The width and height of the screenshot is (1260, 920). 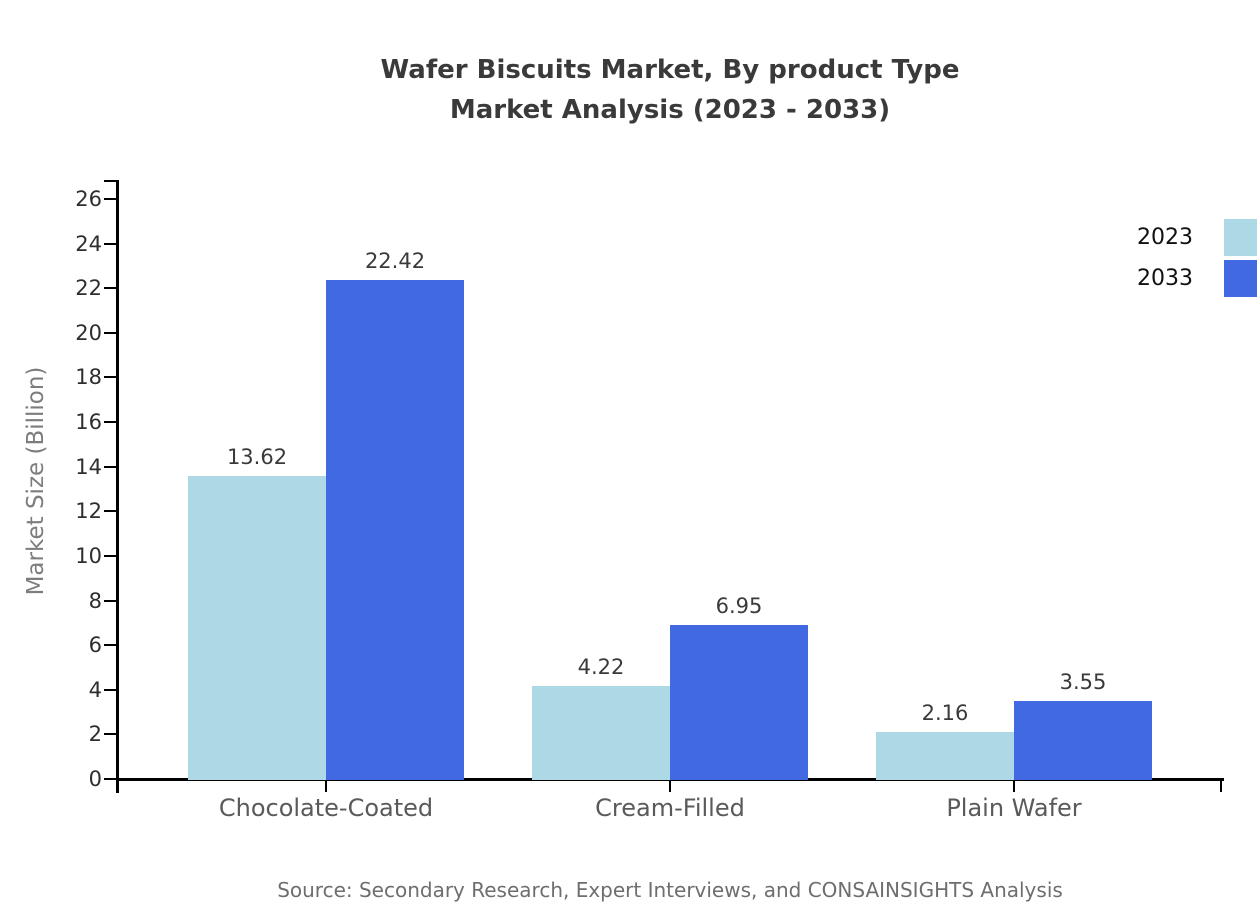 What do you see at coordinates (326, 808) in the screenshot?
I see `category-label: Chocolate-Coated` at bounding box center [326, 808].